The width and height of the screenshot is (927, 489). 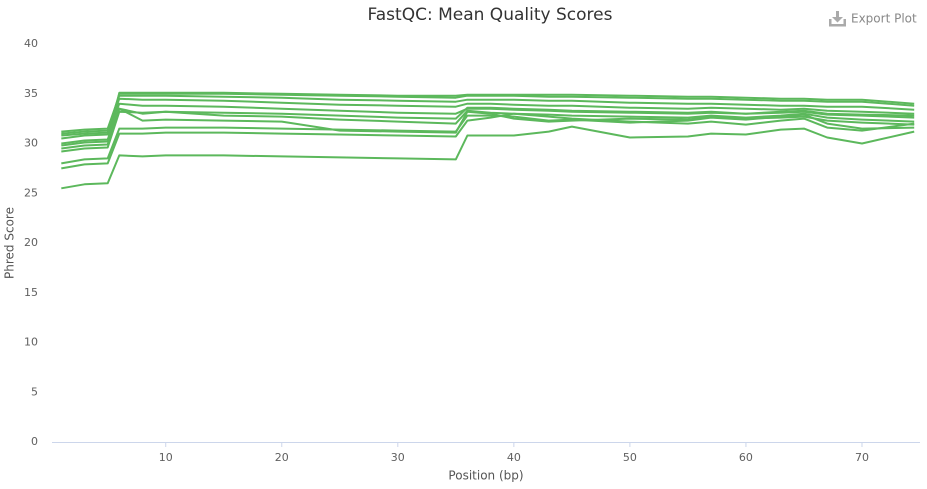 What do you see at coordinates (490, 15) in the screenshot?
I see `chart-title: FastQC: Mean Quality Scores` at bounding box center [490, 15].